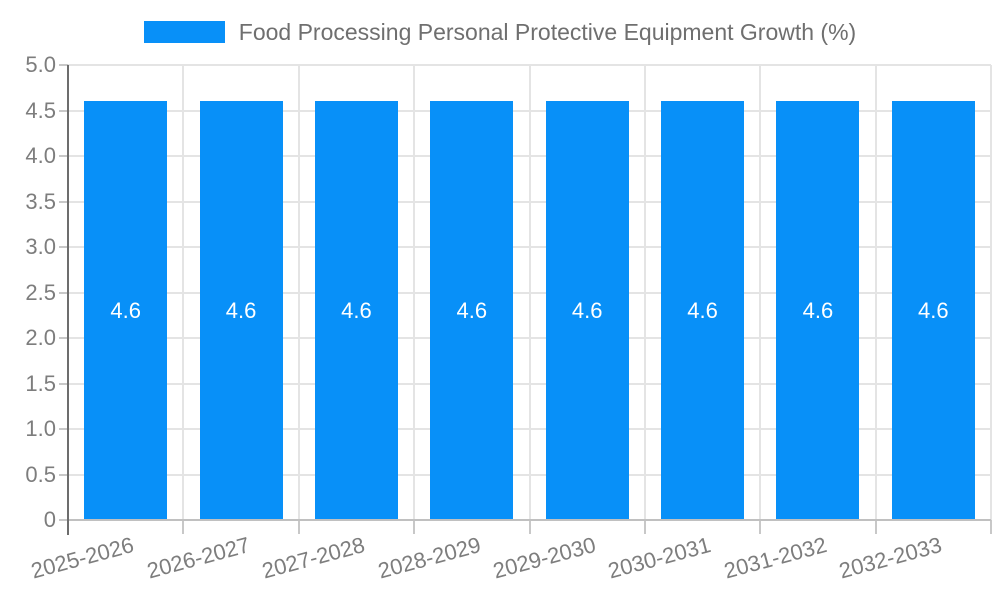 The height and width of the screenshot is (600, 1000). What do you see at coordinates (40, 246) in the screenshot?
I see `y-tick-label: 3.0` at bounding box center [40, 246].